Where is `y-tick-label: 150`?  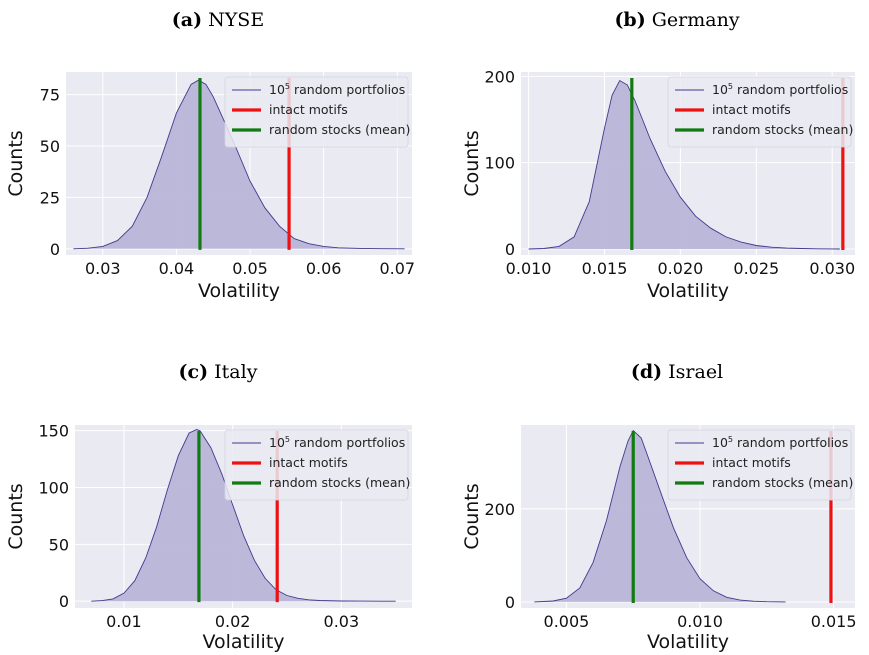
y-tick-label: 150 is located at coordinates (53, 431).